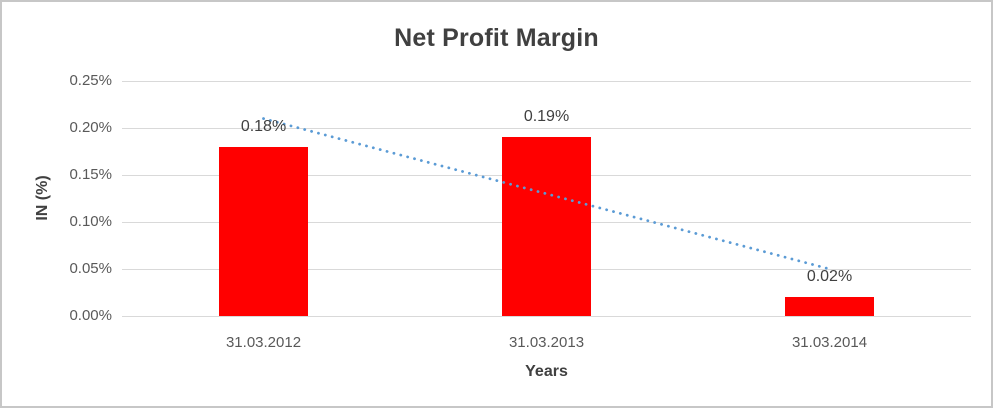 The width and height of the screenshot is (993, 408). What do you see at coordinates (496, 38) in the screenshot?
I see `chart-title: Net Profit Margin` at bounding box center [496, 38].